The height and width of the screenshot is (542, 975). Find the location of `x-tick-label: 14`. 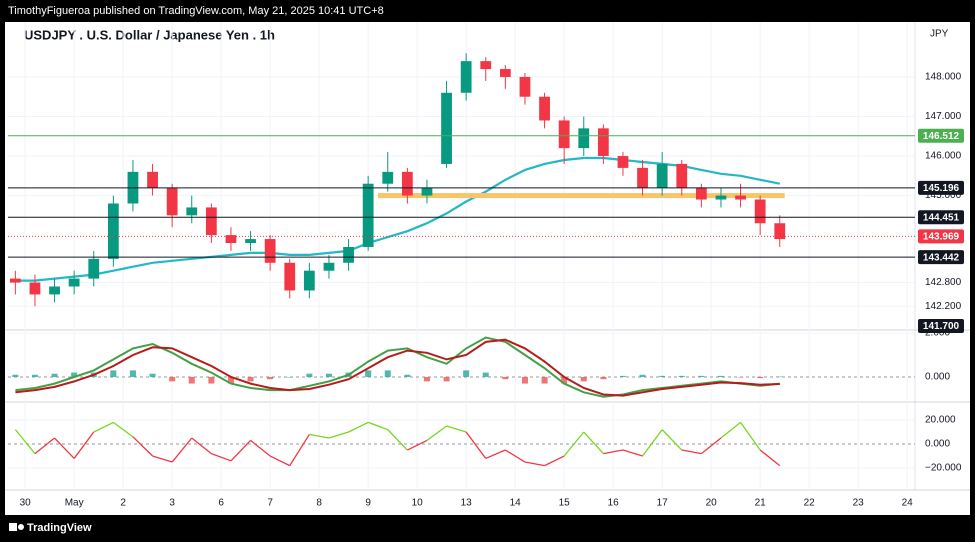

x-tick-label: 14 is located at coordinates (516, 503).